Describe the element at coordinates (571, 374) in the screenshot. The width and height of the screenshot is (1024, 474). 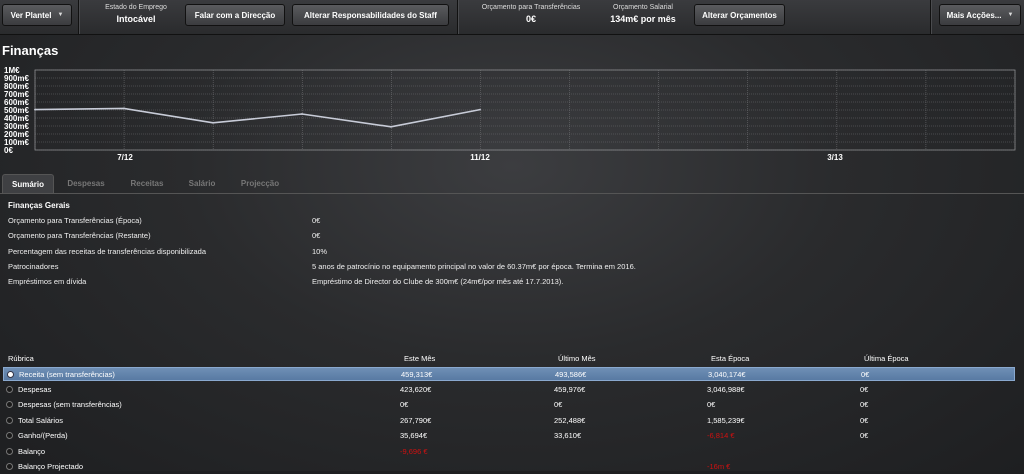
I see `table-cell: 493,586€` at that location.